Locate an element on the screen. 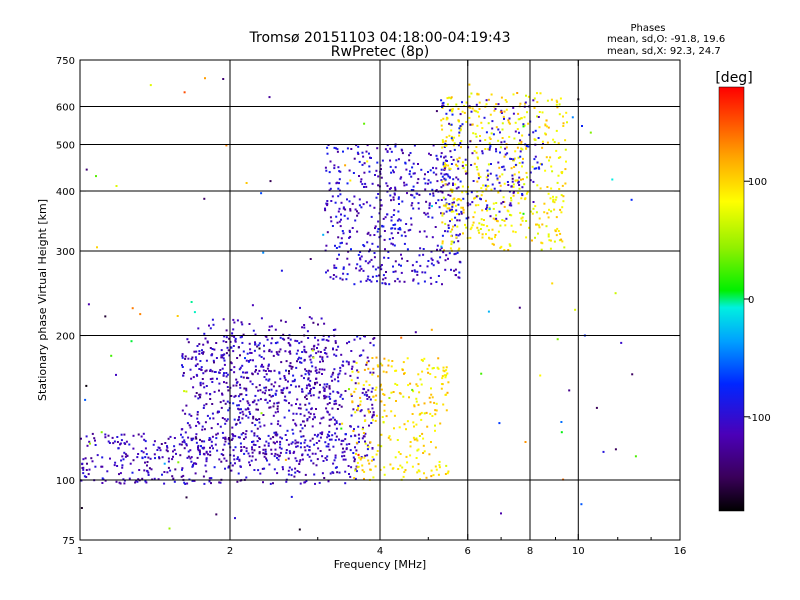 The width and height of the screenshot is (800, 600). chart-subtitle: RwPretec (8p) is located at coordinates (380, 52).